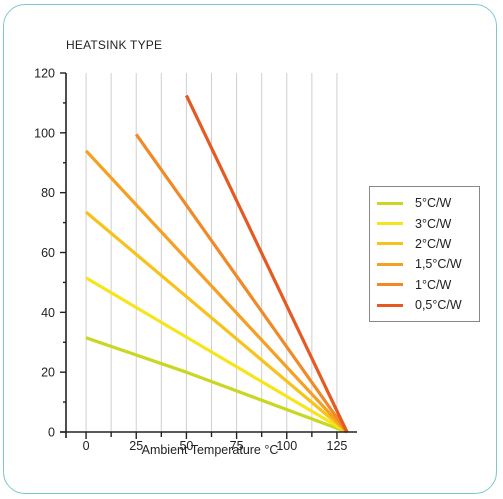 The width and height of the screenshot is (503, 499). I want to click on legend-label: 3°C/W, so click(433, 223).